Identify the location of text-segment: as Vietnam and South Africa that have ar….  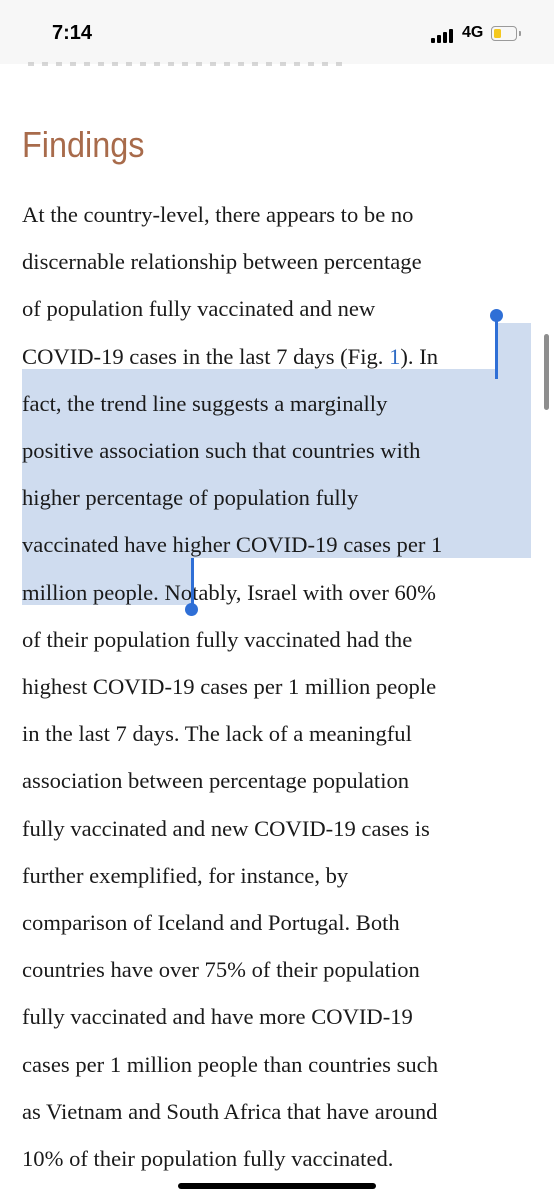
(230, 1111).